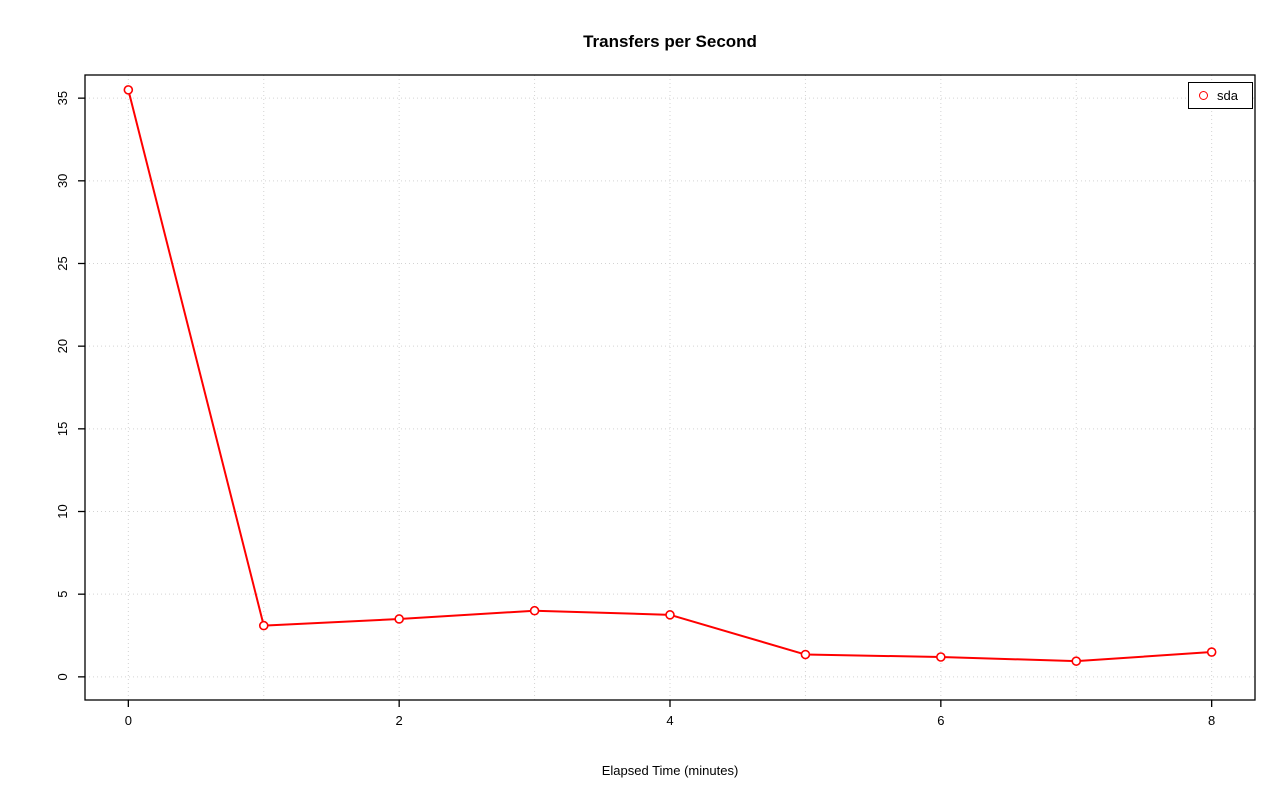  Describe the element at coordinates (670, 770) in the screenshot. I see `x-axis-label: Elapsed Time (minutes)` at that location.